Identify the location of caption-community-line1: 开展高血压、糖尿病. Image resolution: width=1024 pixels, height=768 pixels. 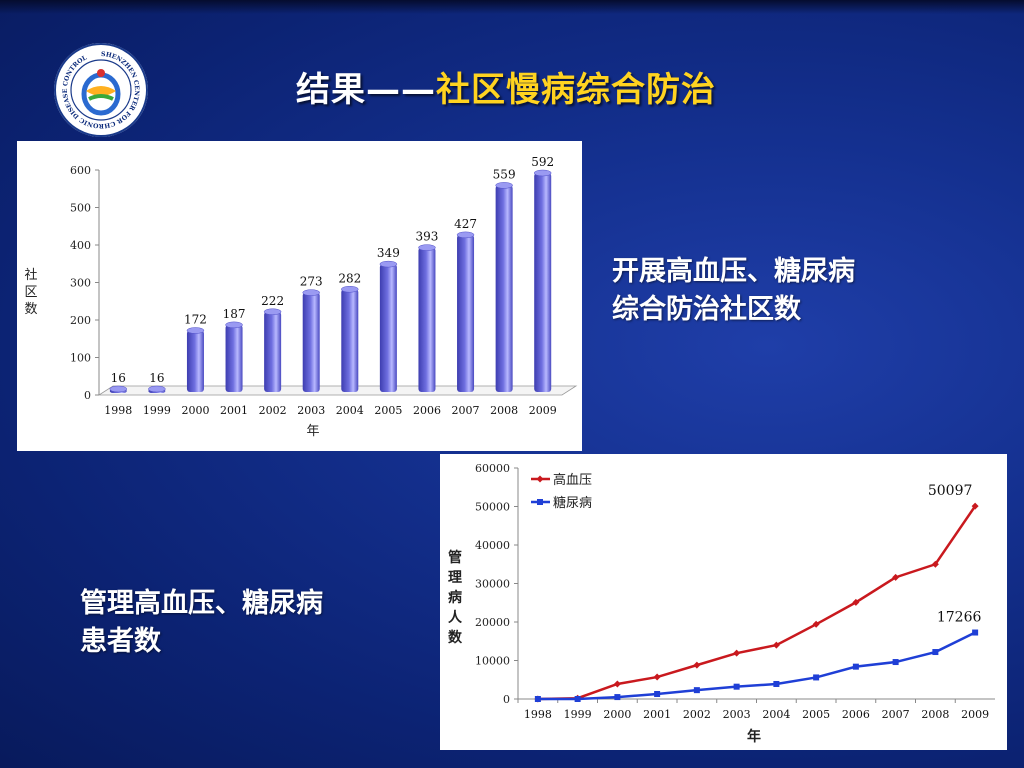
(733, 271).